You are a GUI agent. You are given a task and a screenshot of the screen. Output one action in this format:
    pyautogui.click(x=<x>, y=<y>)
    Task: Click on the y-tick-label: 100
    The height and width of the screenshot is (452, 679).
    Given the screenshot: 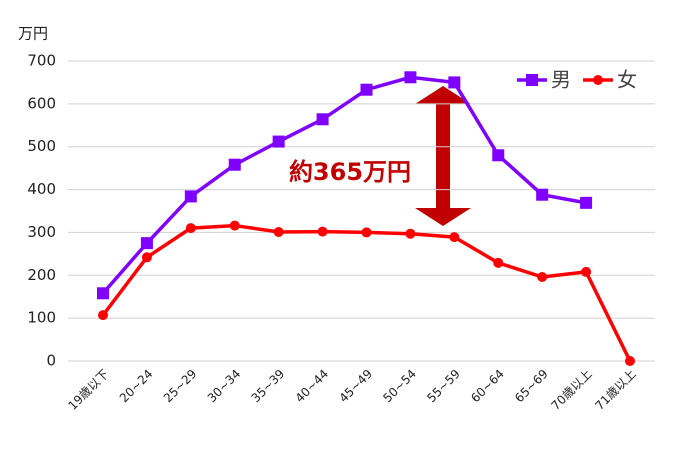 What is the action you would take?
    pyautogui.click(x=41, y=318)
    